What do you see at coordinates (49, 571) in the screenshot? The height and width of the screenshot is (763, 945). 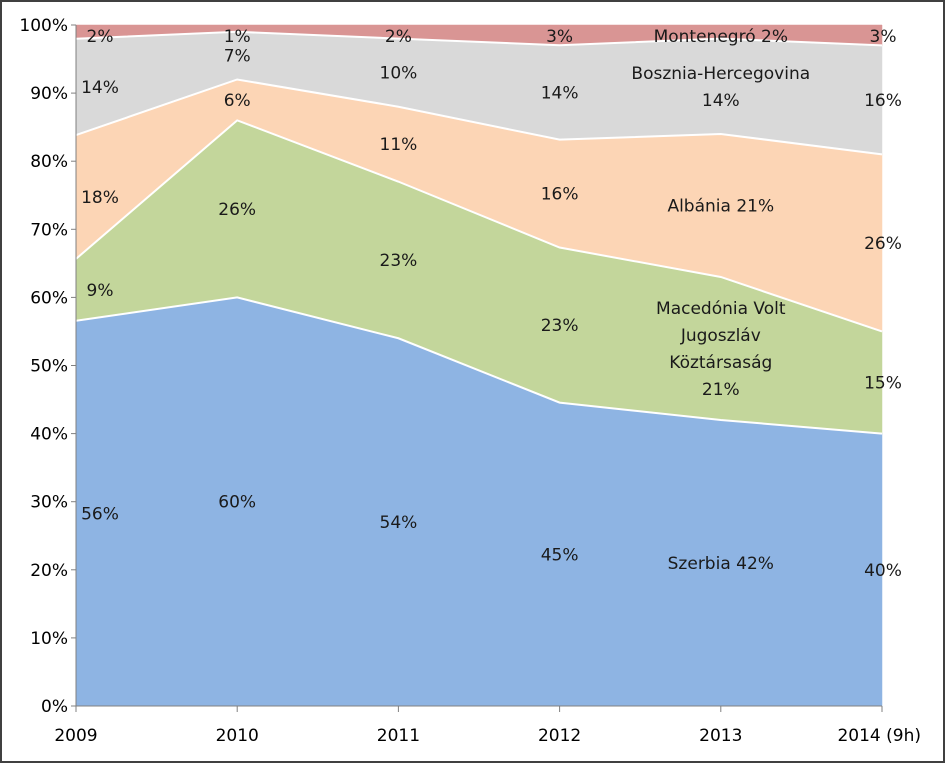 I see `y-tick-label: 20%` at bounding box center [49, 571].